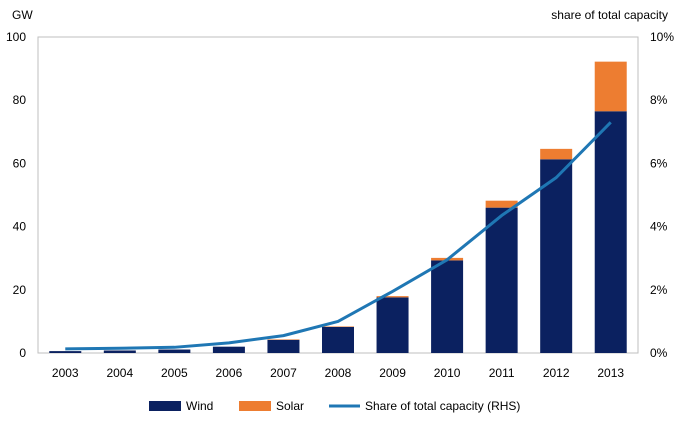  Describe the element at coordinates (283, 339) in the screenshot. I see `bar-solar-2007` at that location.